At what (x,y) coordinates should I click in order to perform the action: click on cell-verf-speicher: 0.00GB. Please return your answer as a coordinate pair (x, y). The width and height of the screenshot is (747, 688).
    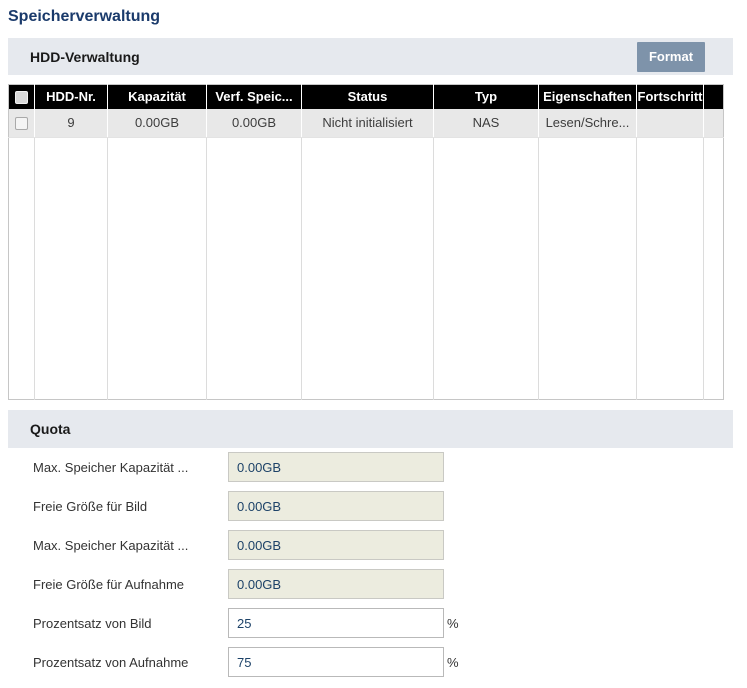
    Looking at the image, I should click on (254, 123).